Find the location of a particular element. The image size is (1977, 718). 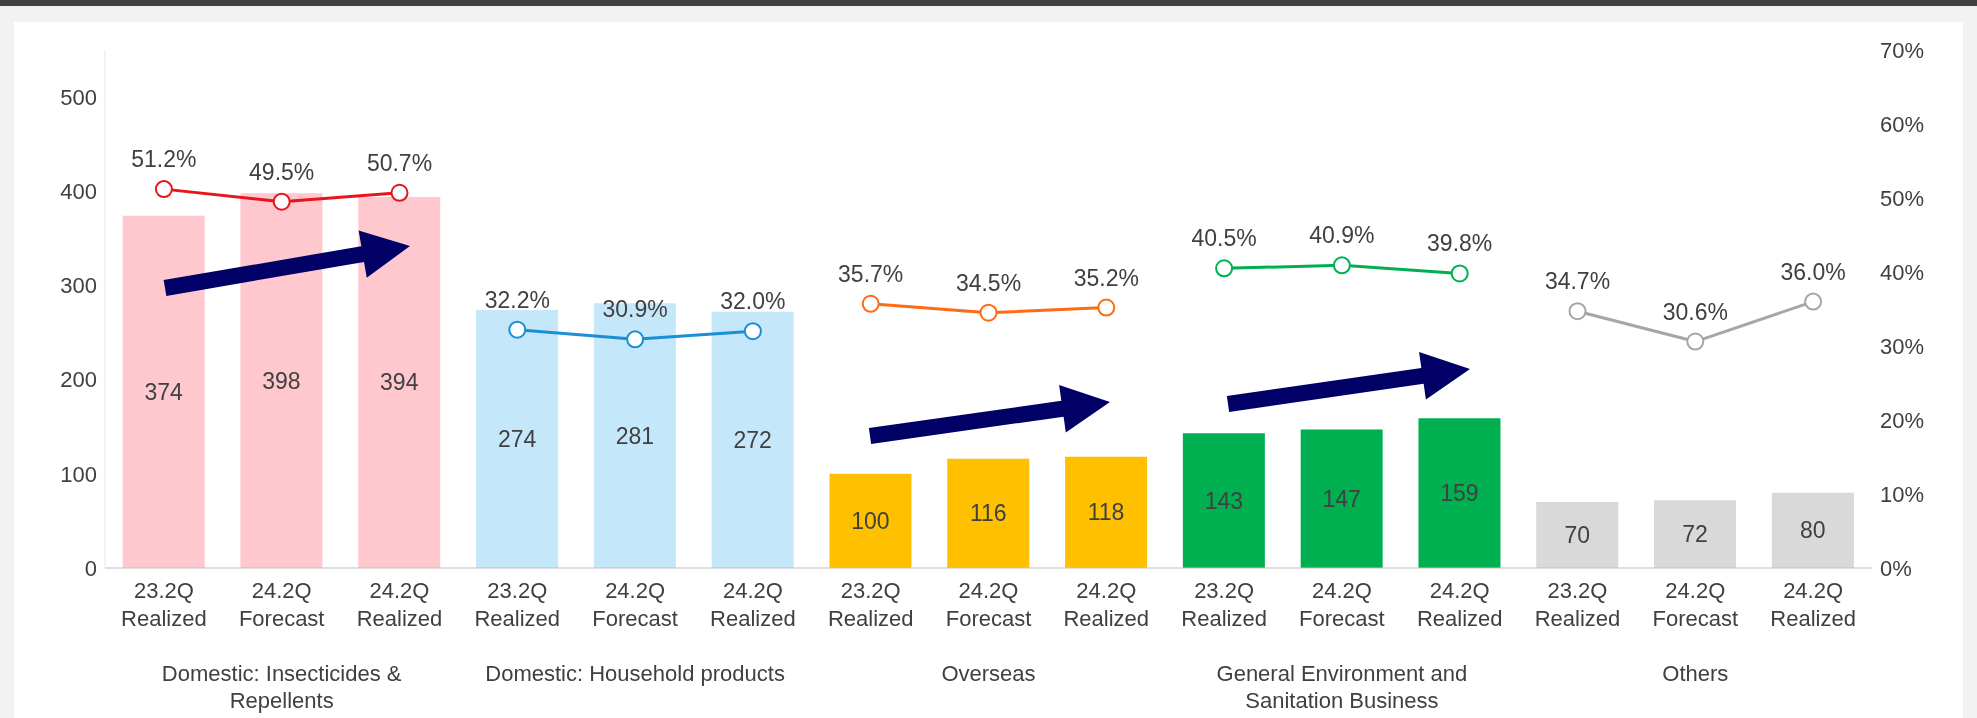

data-label: 80 is located at coordinates (1813, 530).